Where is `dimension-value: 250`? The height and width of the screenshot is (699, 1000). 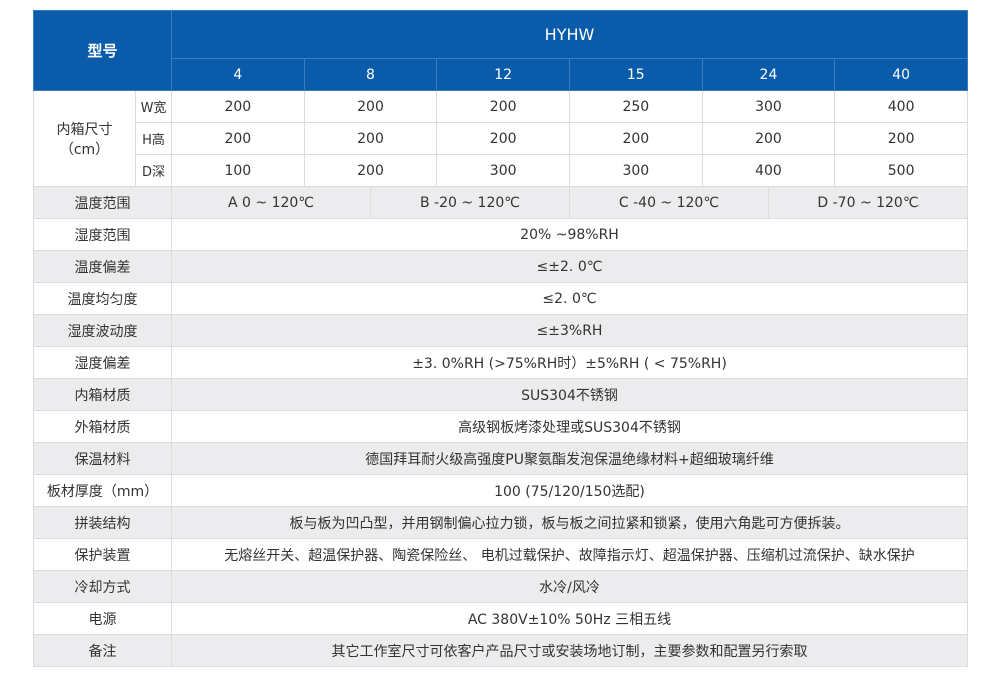 dimension-value: 250 is located at coordinates (635, 106).